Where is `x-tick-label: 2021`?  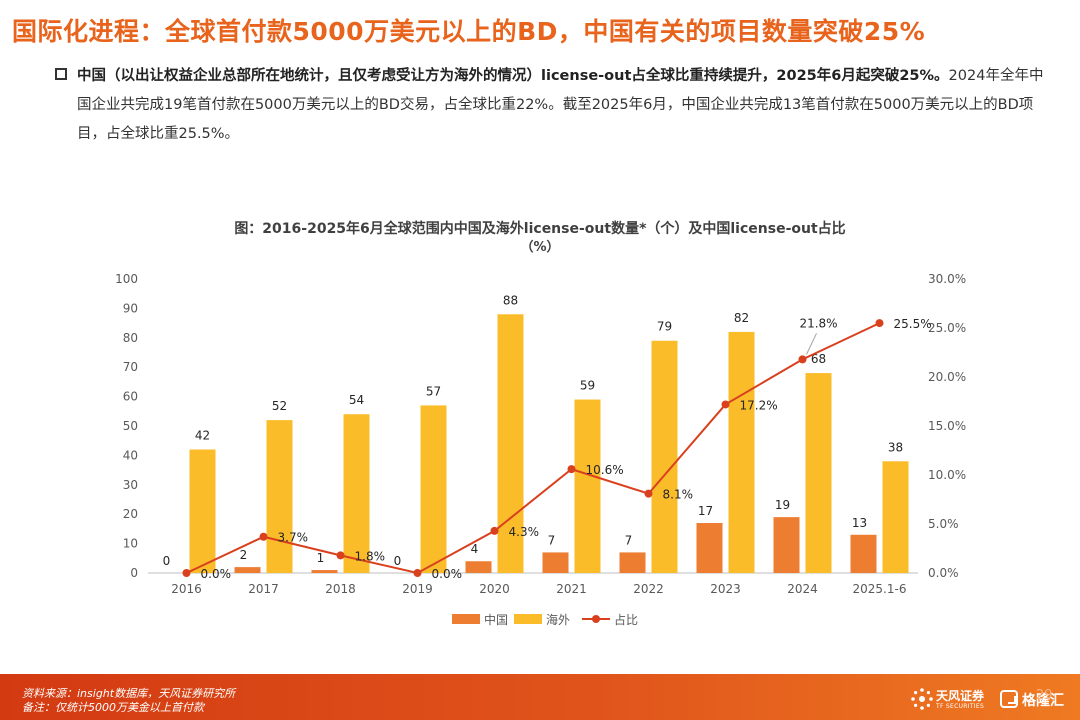 x-tick-label: 2021 is located at coordinates (571, 589).